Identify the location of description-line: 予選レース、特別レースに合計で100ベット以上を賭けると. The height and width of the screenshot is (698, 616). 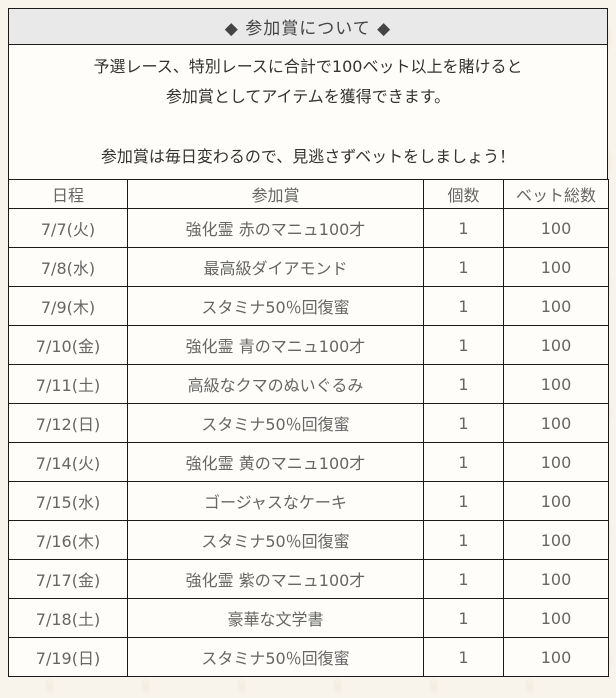
(308, 66).